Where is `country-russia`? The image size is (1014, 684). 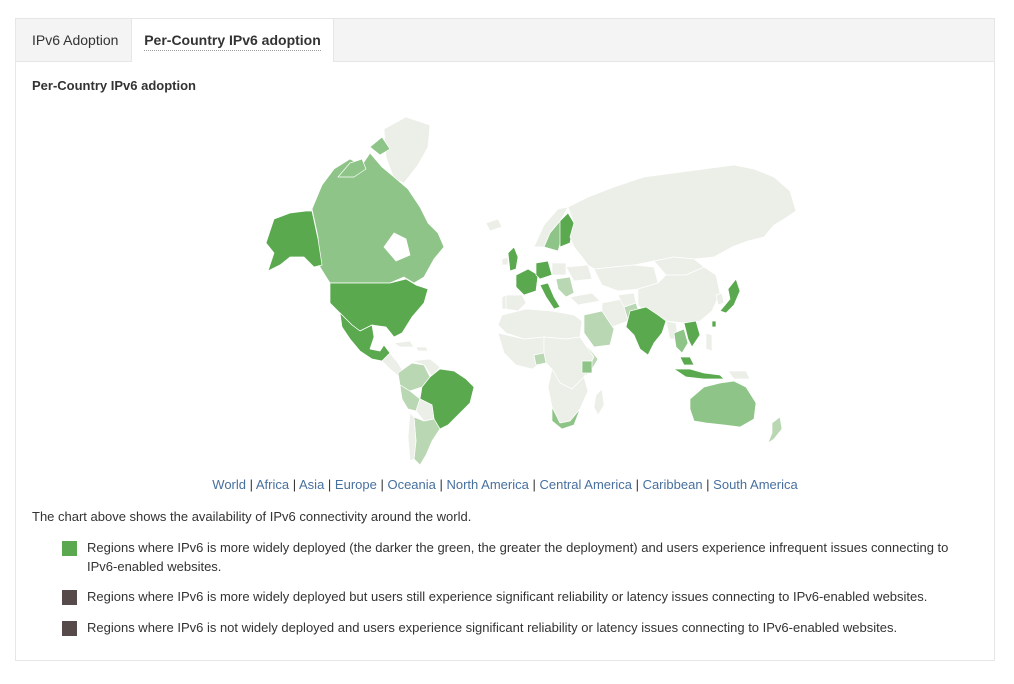 country-russia is located at coordinates (682, 217).